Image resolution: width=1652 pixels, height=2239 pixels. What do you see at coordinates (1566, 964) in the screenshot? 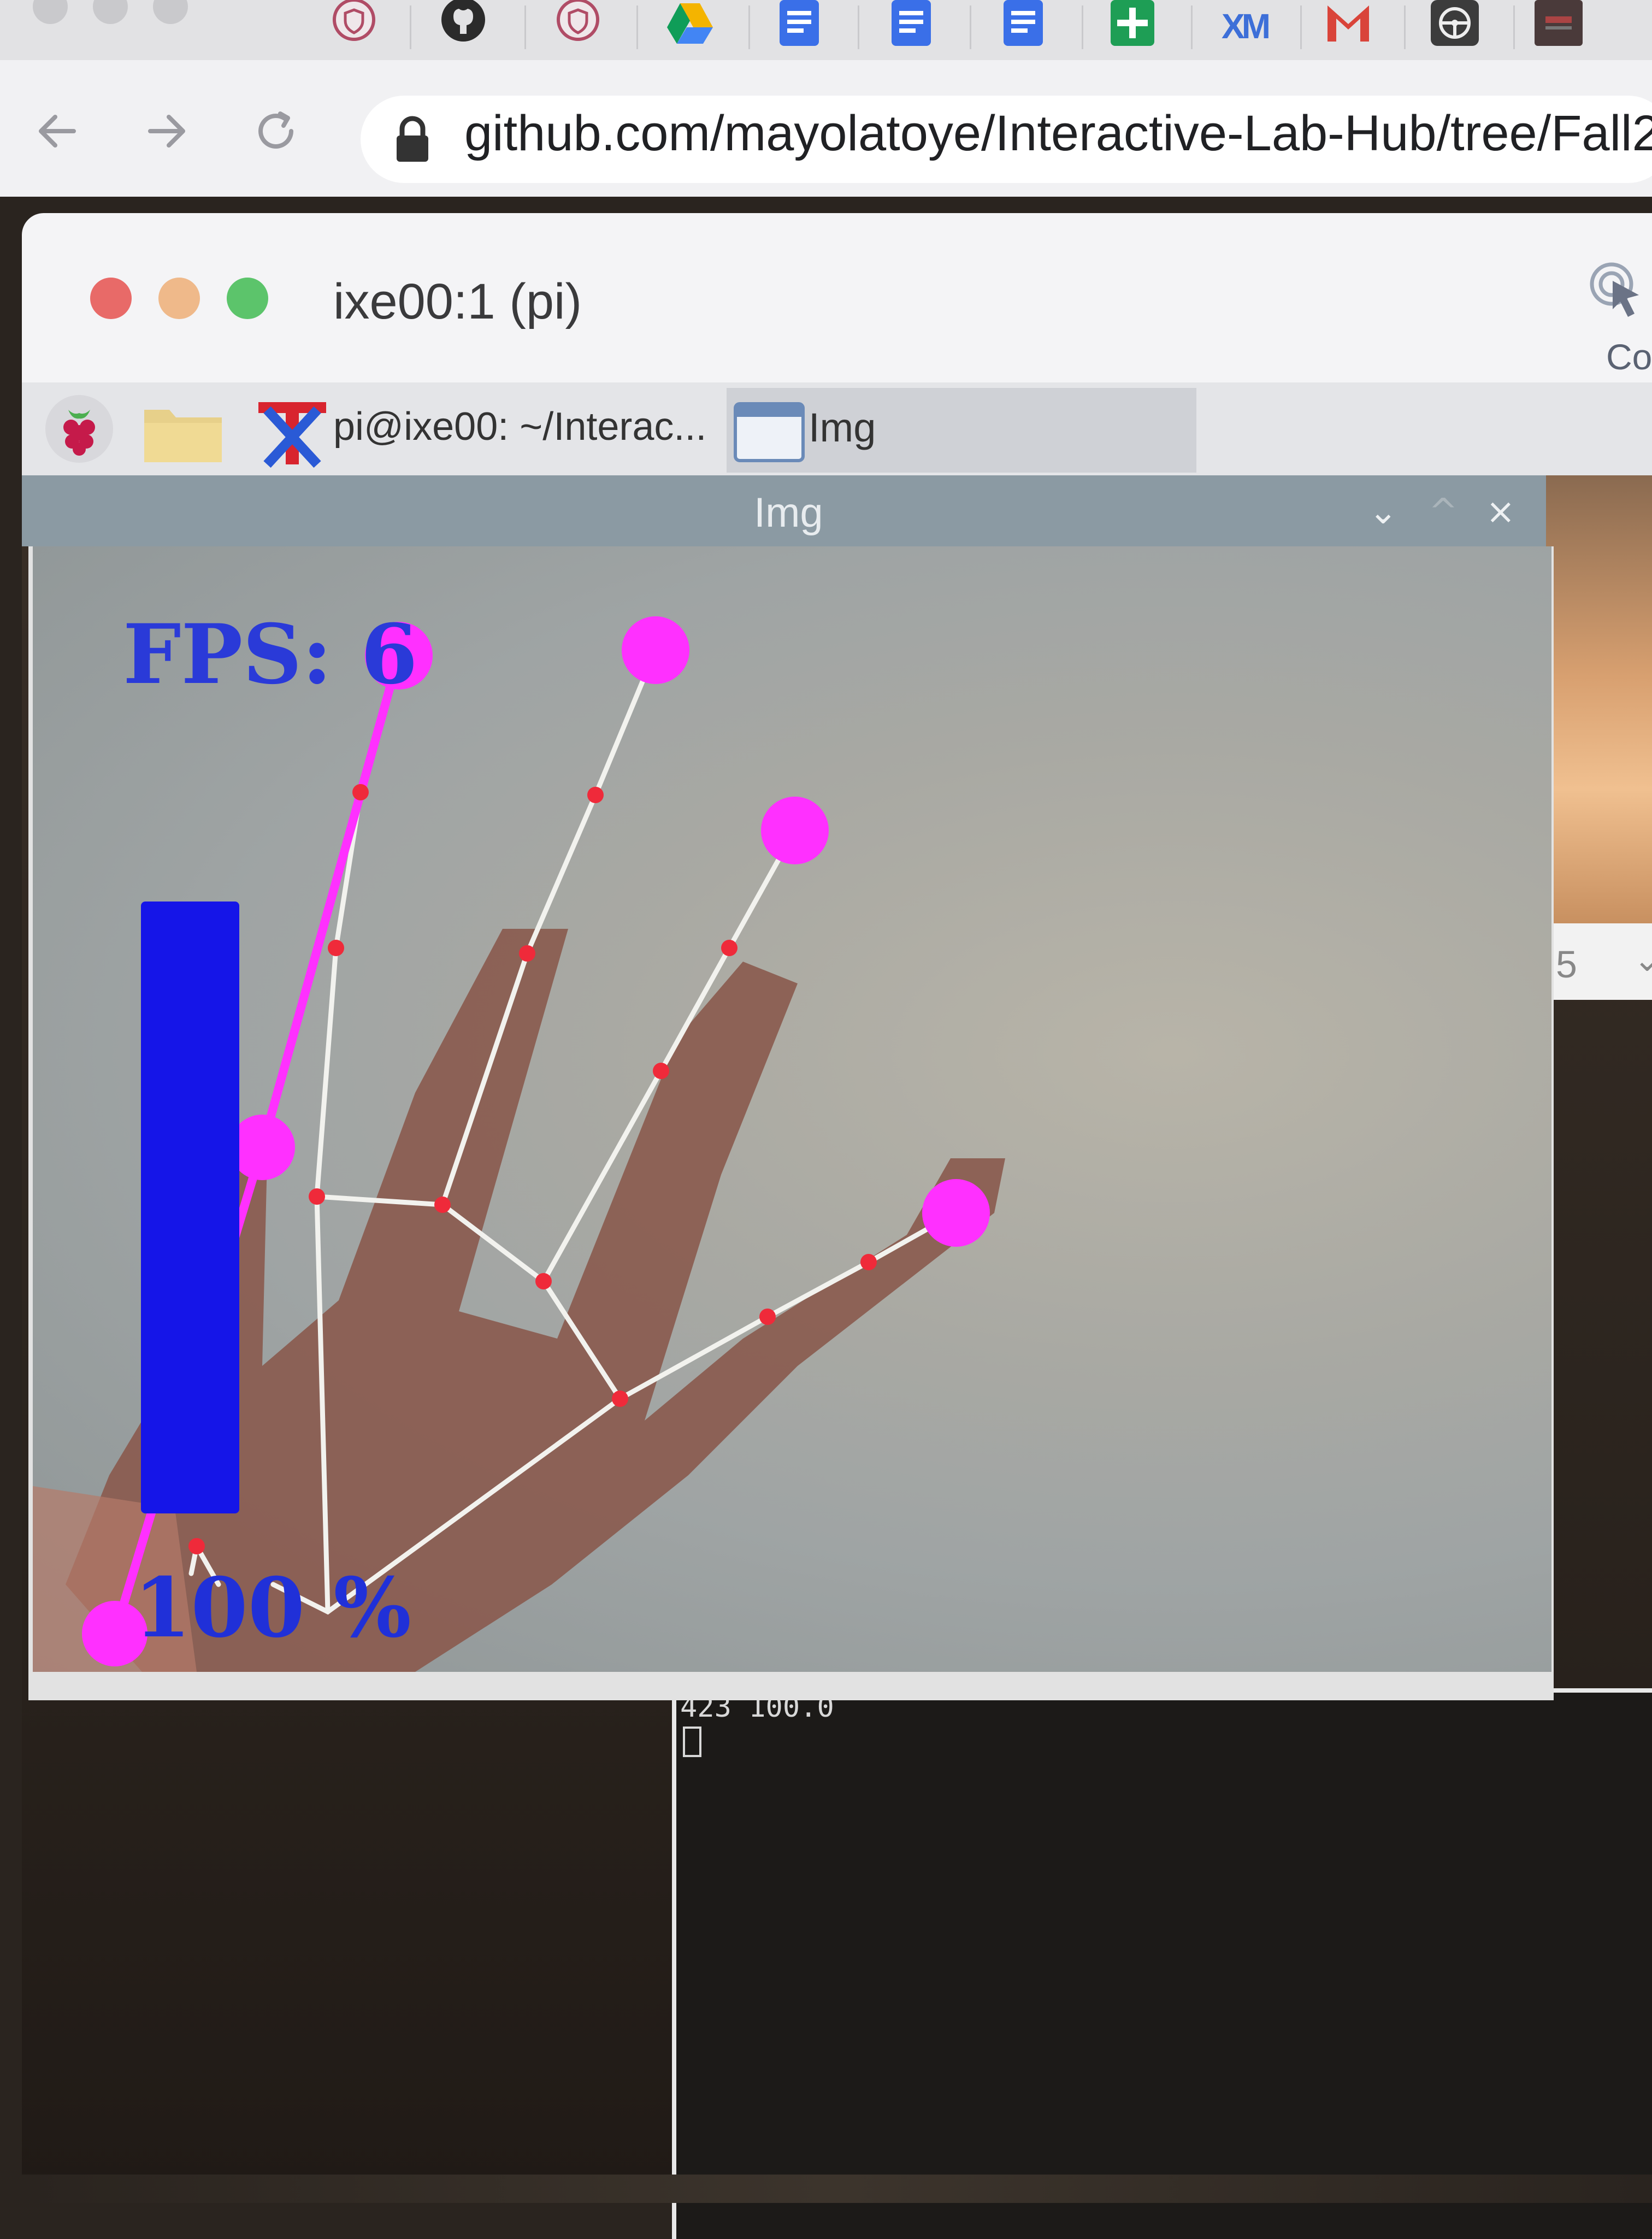
I see `background-window-number: 5` at bounding box center [1566, 964].